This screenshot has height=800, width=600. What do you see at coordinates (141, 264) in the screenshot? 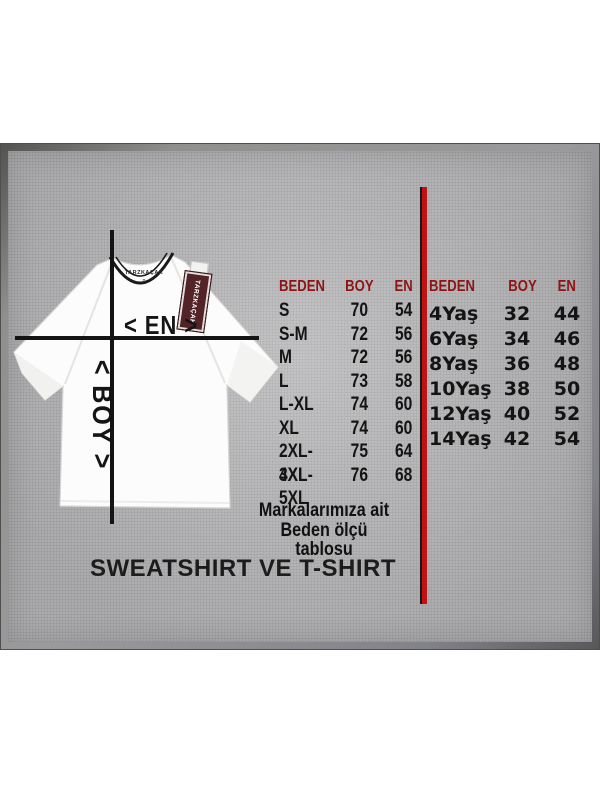
I see `tshirt-collar-inner` at bounding box center [141, 264].